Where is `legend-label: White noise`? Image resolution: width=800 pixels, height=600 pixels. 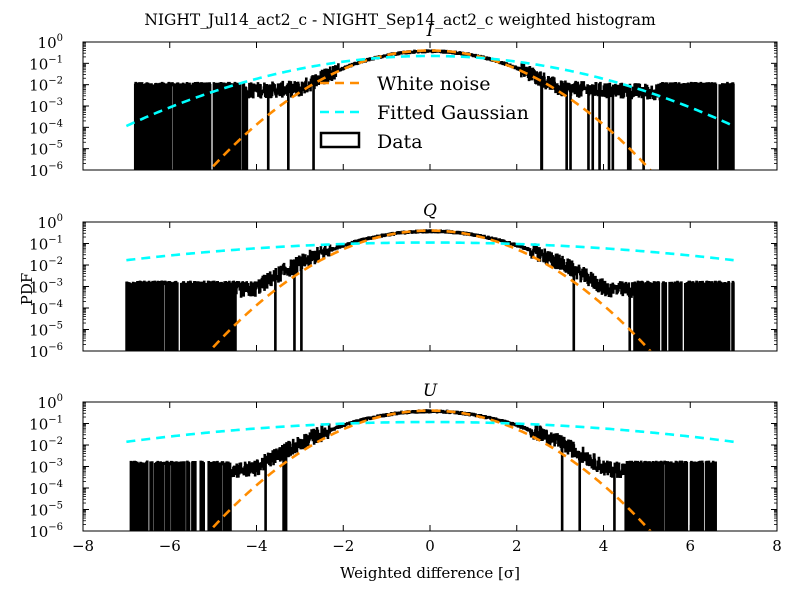 legend-label: White noise is located at coordinates (434, 84).